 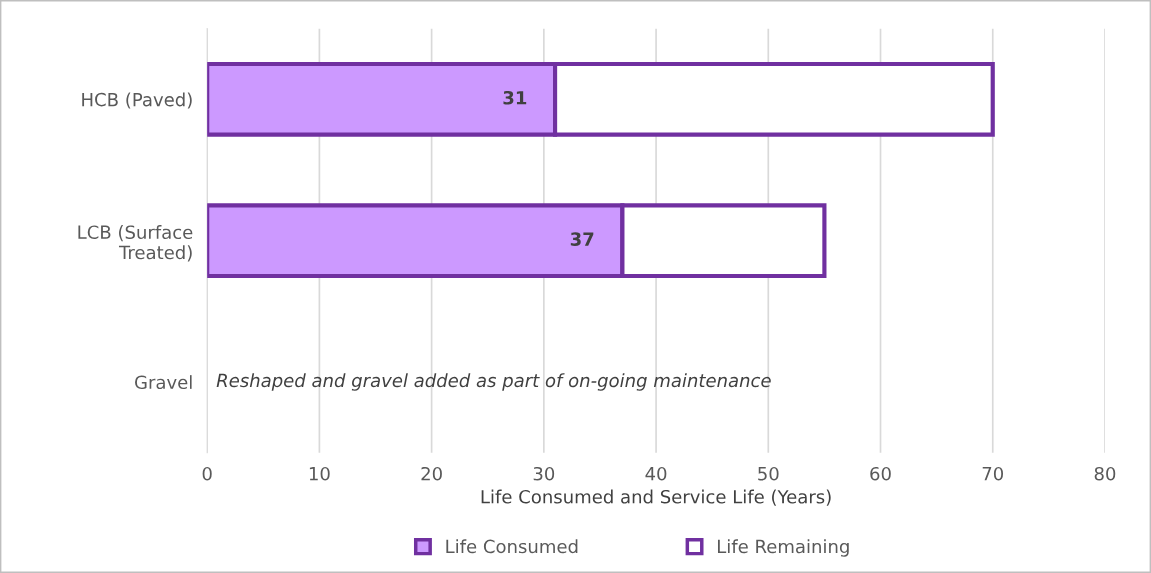 I want to click on data-label: 37, so click(x=582, y=239).